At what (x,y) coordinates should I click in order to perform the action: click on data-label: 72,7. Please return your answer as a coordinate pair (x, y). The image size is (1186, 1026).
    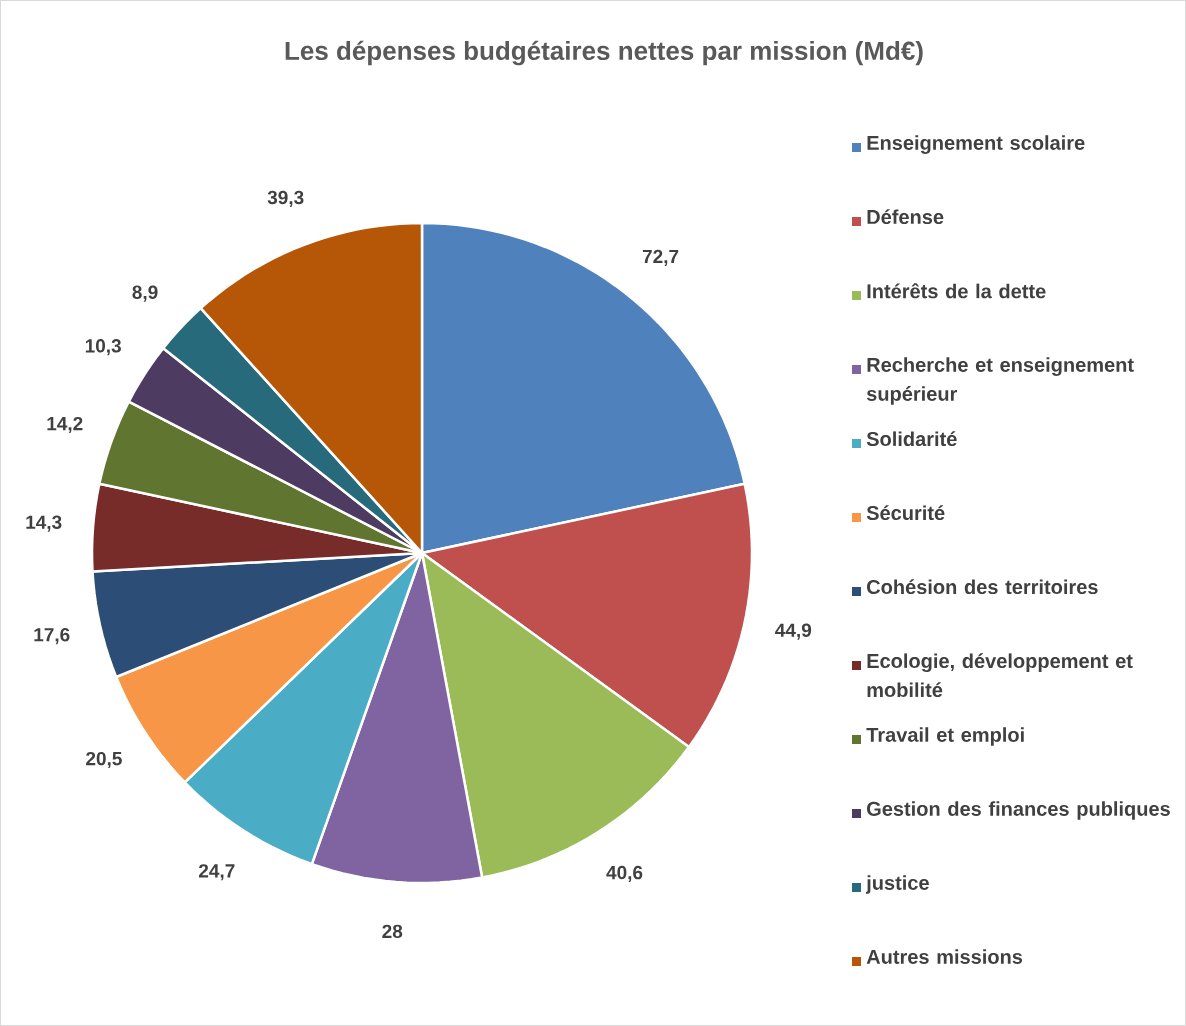
    Looking at the image, I should click on (660, 257).